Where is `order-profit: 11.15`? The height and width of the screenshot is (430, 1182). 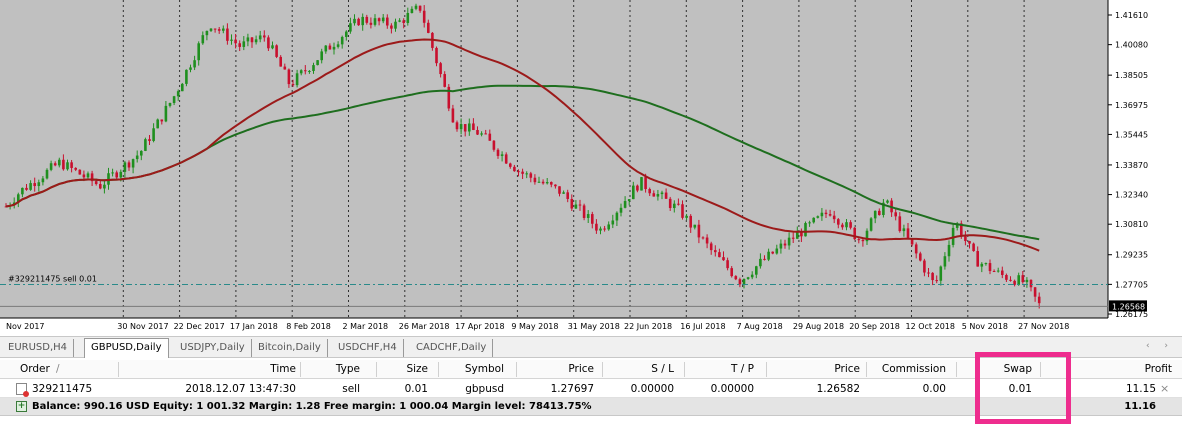 order-profit: 11.15 is located at coordinates (1140, 389).